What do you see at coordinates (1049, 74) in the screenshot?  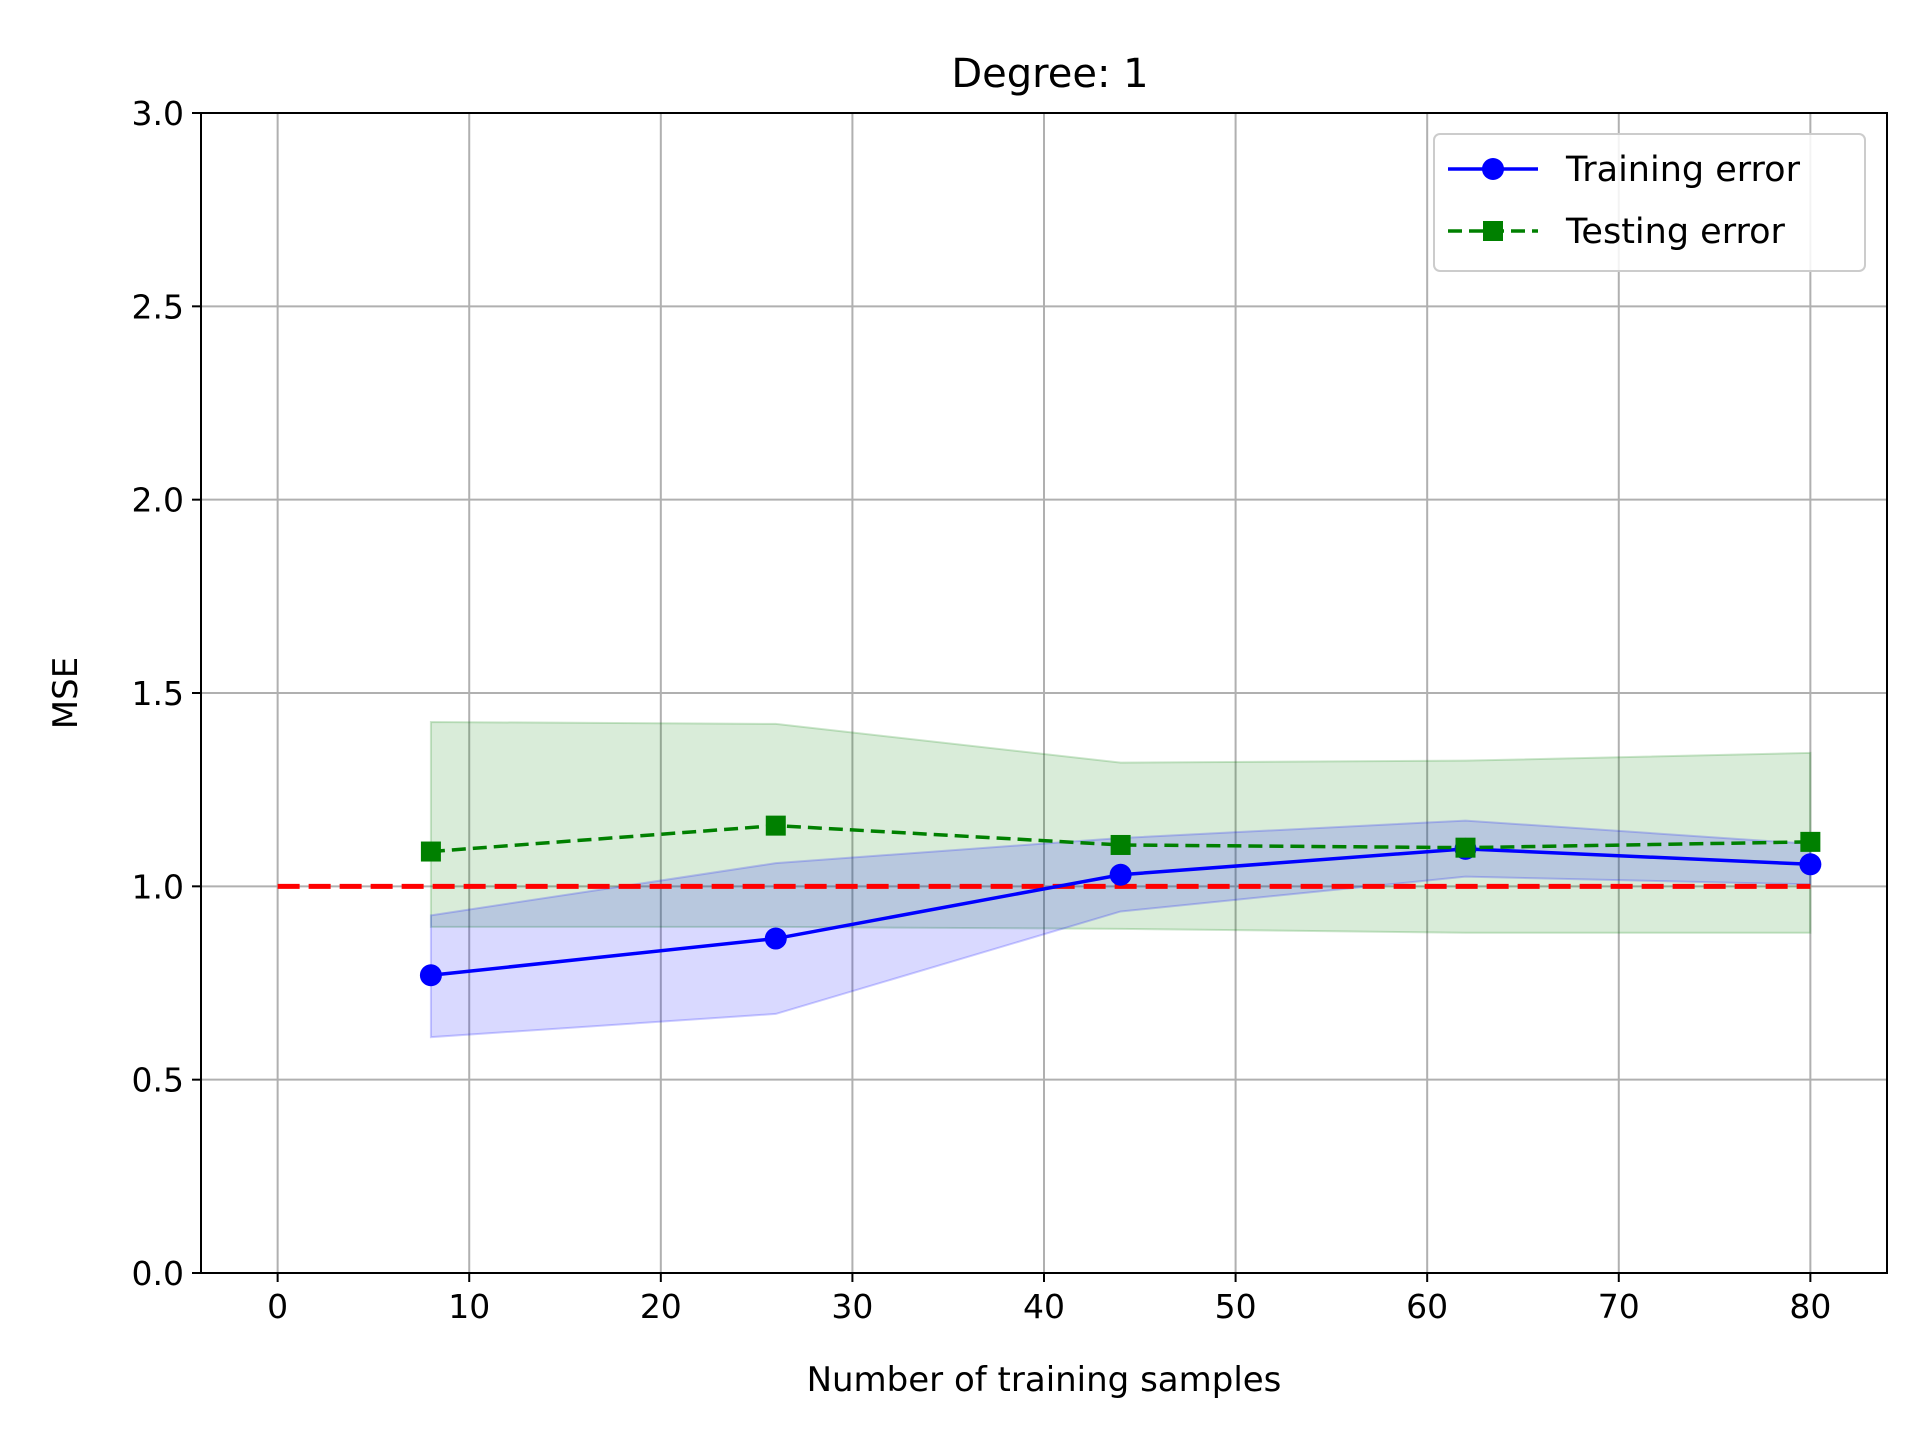 I see `chart-title: Degree: 1` at bounding box center [1049, 74].